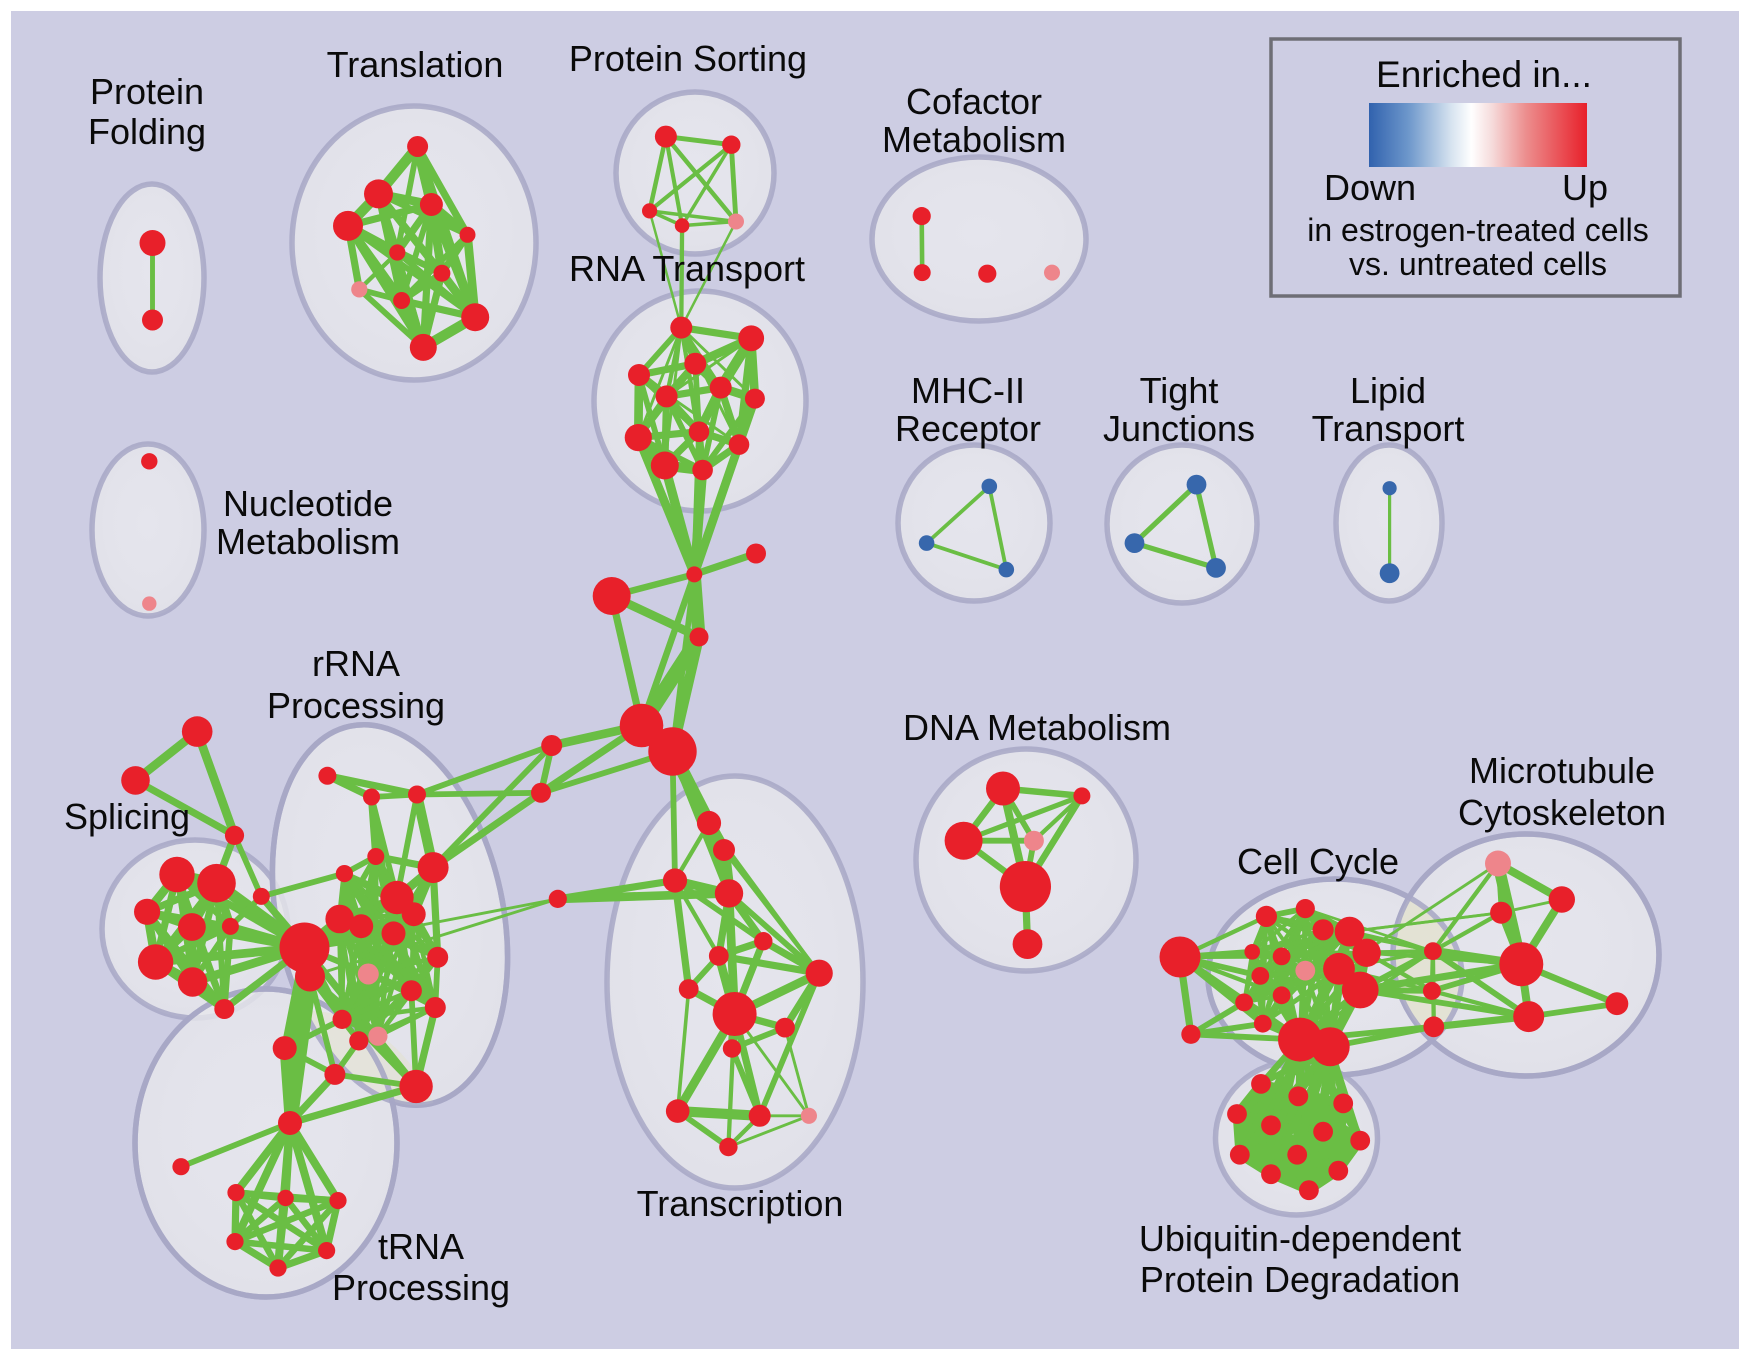  What do you see at coordinates (147, 91) in the screenshot?
I see `svg-text: Protein` at bounding box center [147, 91].